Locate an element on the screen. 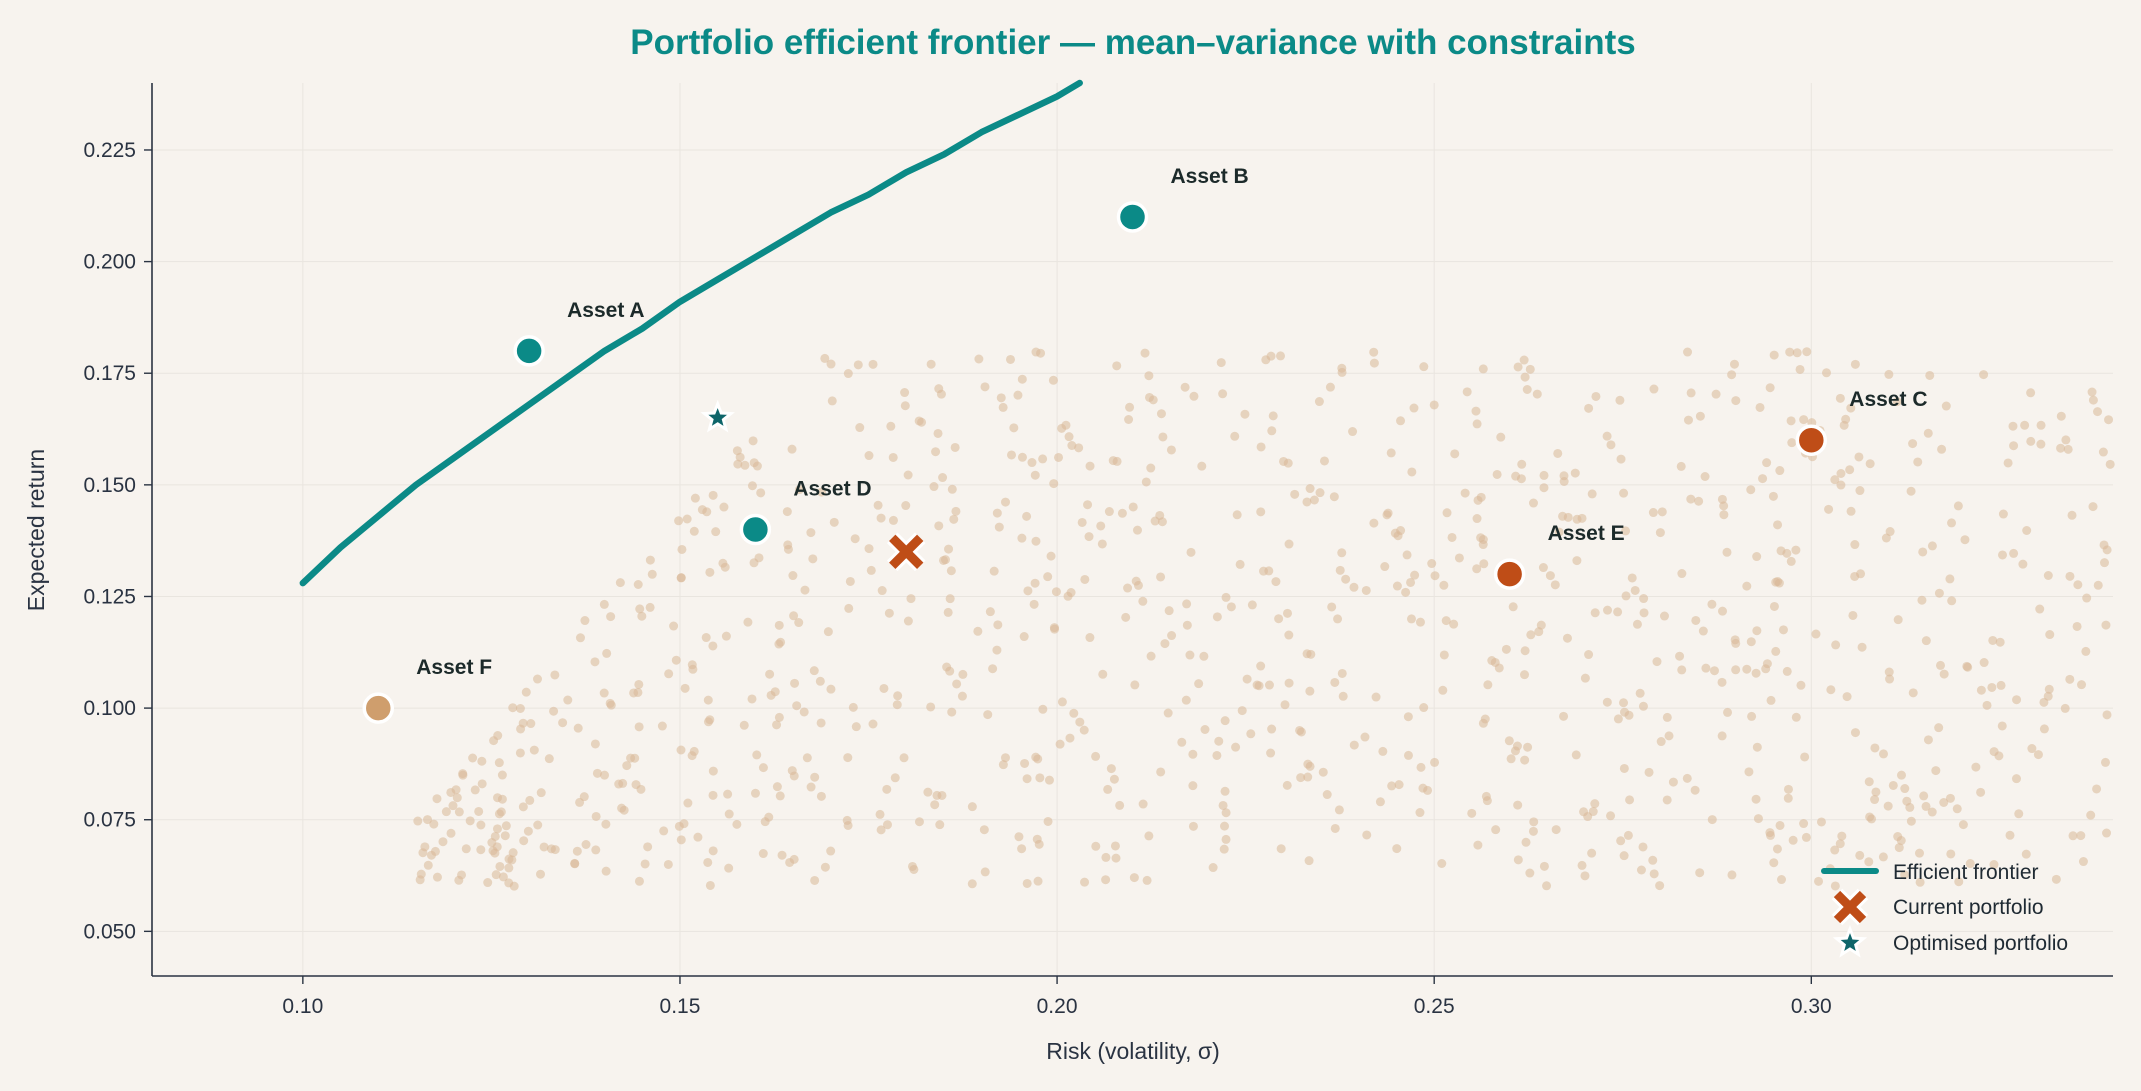 The image size is (2141, 1091). legend-current-swatch is located at coordinates (1850, 907).